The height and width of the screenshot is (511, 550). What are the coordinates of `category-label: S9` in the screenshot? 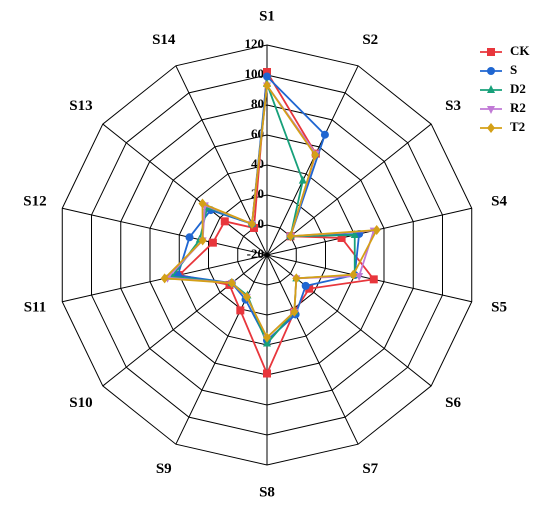 It's located at (164, 469).